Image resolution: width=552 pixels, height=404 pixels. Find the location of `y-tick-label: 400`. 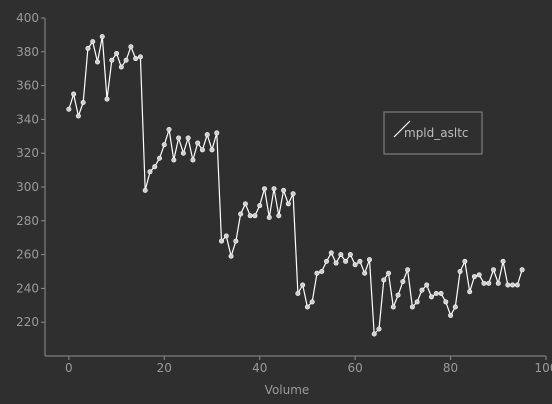

y-tick-label: 400 is located at coordinates (27, 18).